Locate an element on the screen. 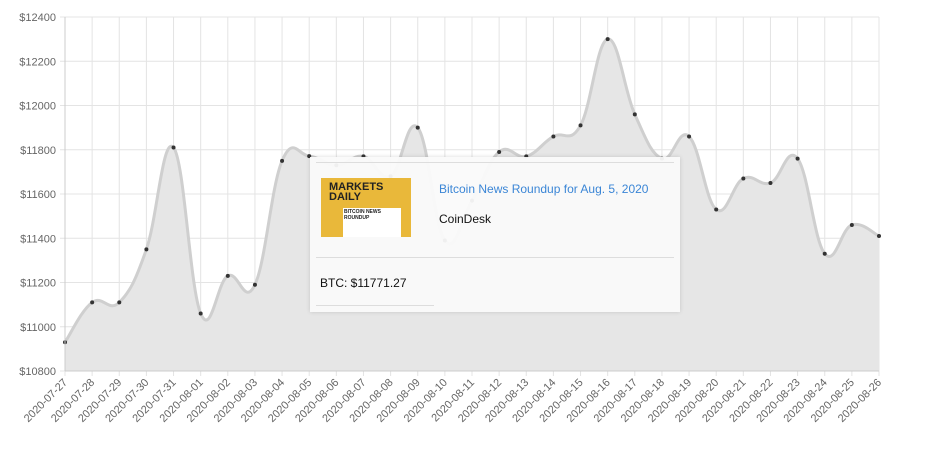 The height and width of the screenshot is (461, 932). y-tick-label: $11600 is located at coordinates (38, 195).